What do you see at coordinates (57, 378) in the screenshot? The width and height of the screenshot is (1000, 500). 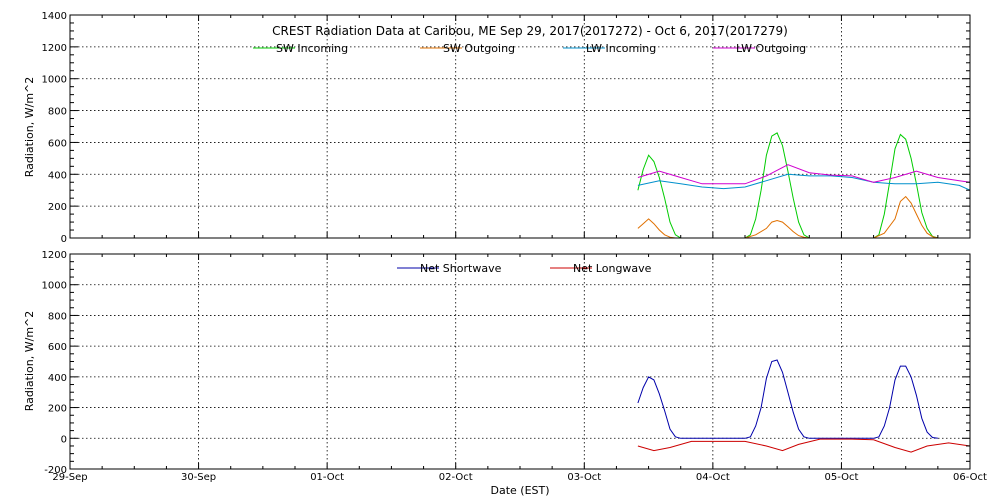 I see `bottom-y-tick-label: 400` at bounding box center [57, 378].